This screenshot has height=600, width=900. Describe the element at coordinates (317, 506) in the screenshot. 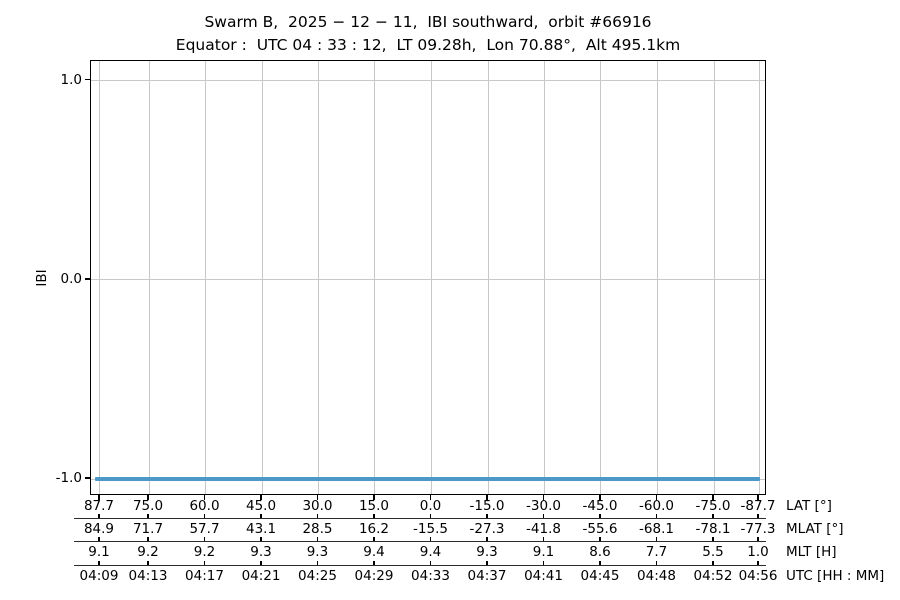

I see `x-tick-label-lat: 30.0` at that location.